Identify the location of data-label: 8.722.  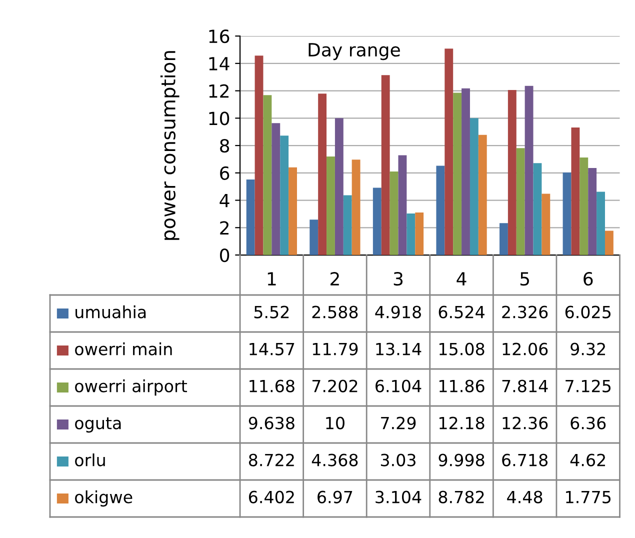
(271, 460).